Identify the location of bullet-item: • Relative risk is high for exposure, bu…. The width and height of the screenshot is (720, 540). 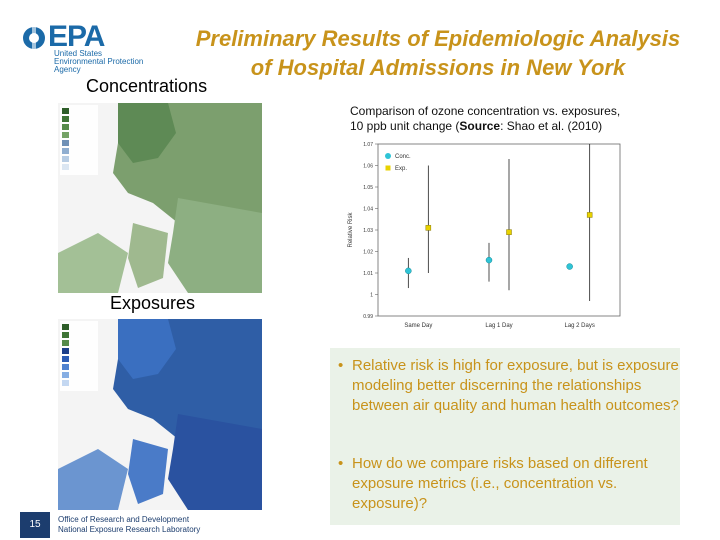
(512, 386).